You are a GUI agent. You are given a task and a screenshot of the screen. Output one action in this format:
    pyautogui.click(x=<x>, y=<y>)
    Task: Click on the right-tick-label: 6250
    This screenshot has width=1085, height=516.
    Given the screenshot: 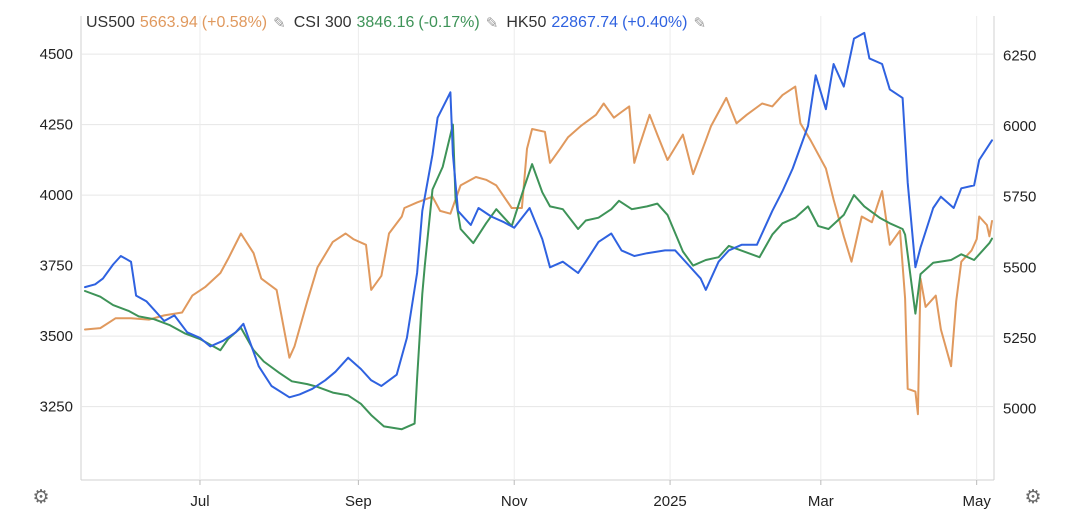 What is the action you would take?
    pyautogui.click(x=1019, y=56)
    